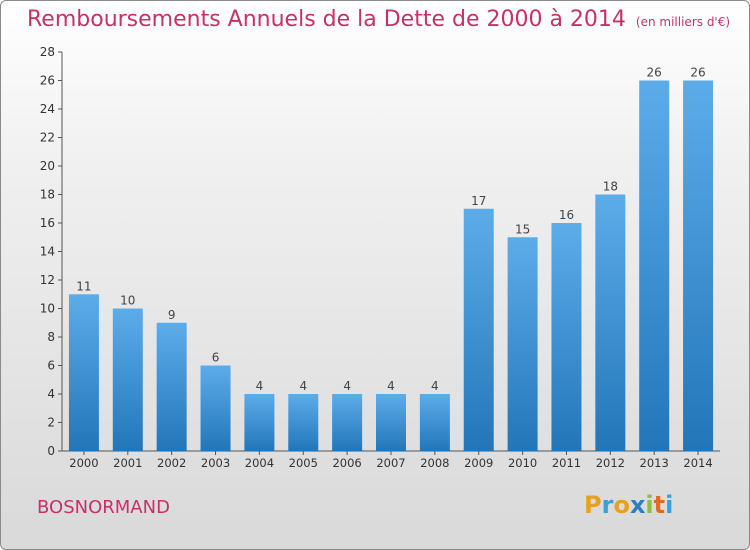 Image resolution: width=750 pixels, height=550 pixels. I want to click on y-tick-label: 2, so click(51, 423).